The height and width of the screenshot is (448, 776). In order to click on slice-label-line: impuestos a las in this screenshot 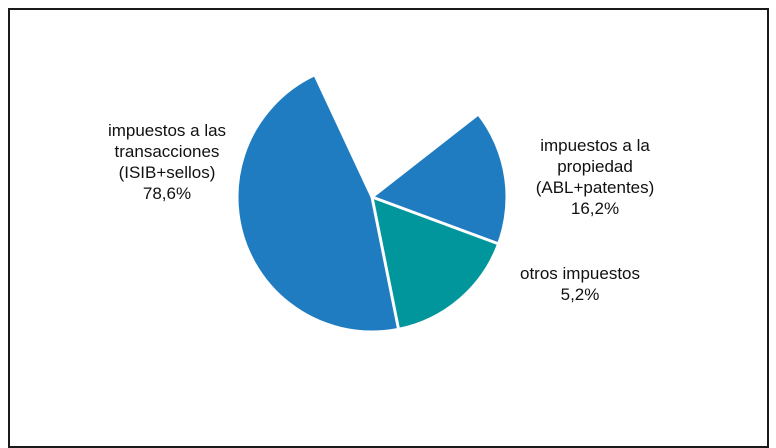, I will do `click(167, 130)`.